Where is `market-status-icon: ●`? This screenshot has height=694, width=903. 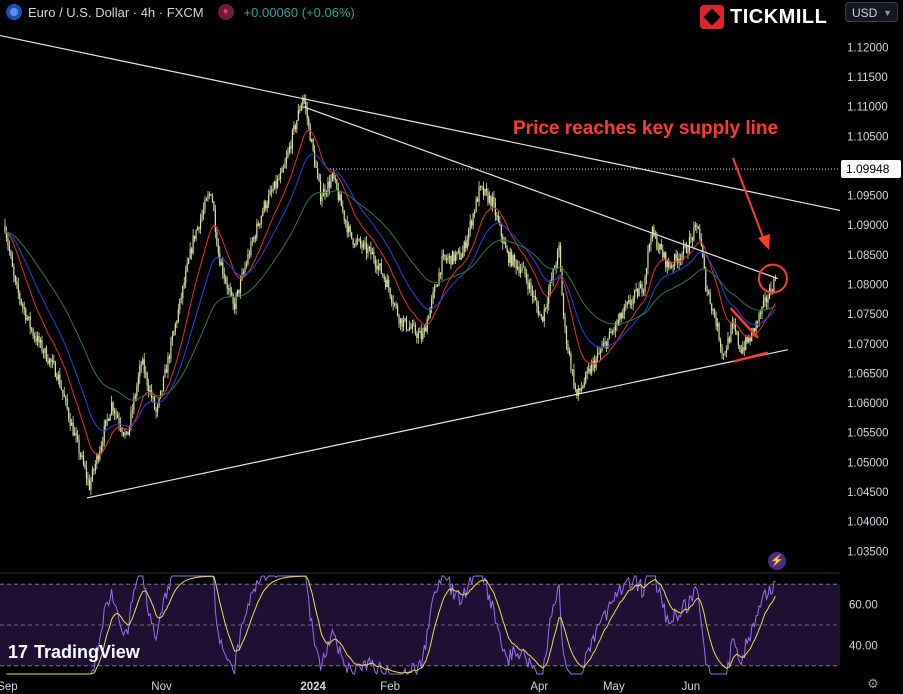 market-status-icon: ● is located at coordinates (225, 12).